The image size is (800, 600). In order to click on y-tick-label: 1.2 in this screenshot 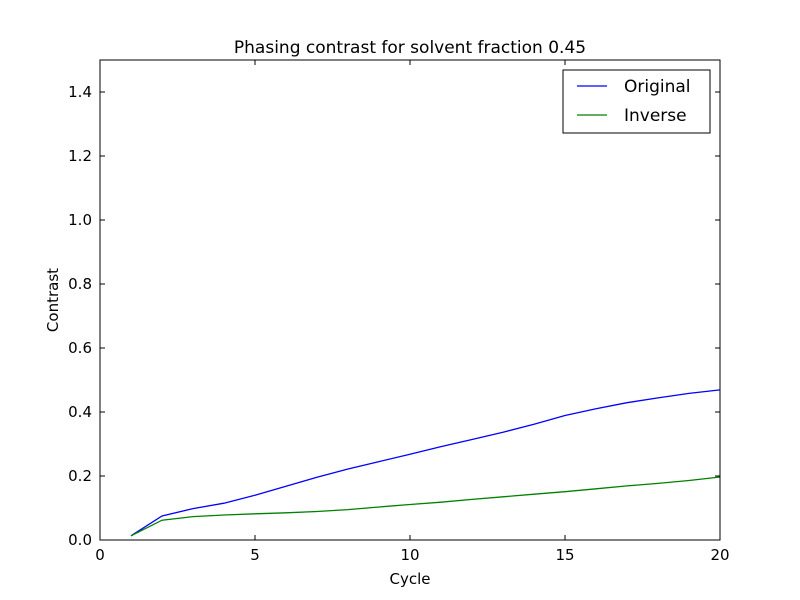, I will do `click(80, 156)`.